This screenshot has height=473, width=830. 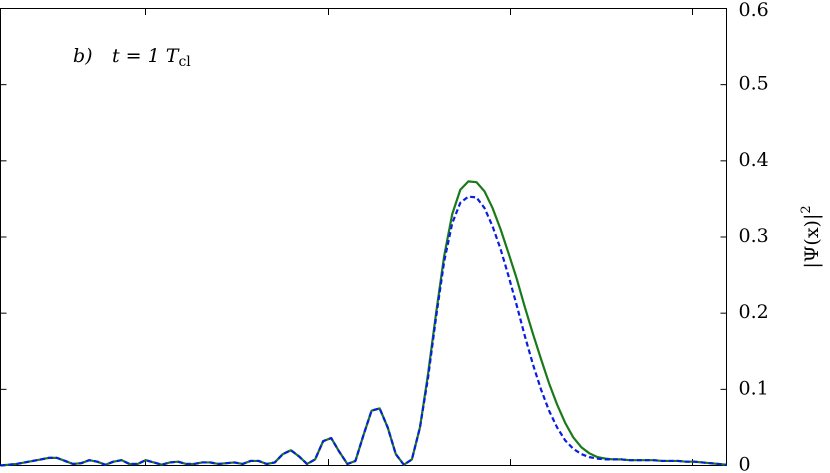 I want to click on y-tick-label: 0.4, so click(x=754, y=160).